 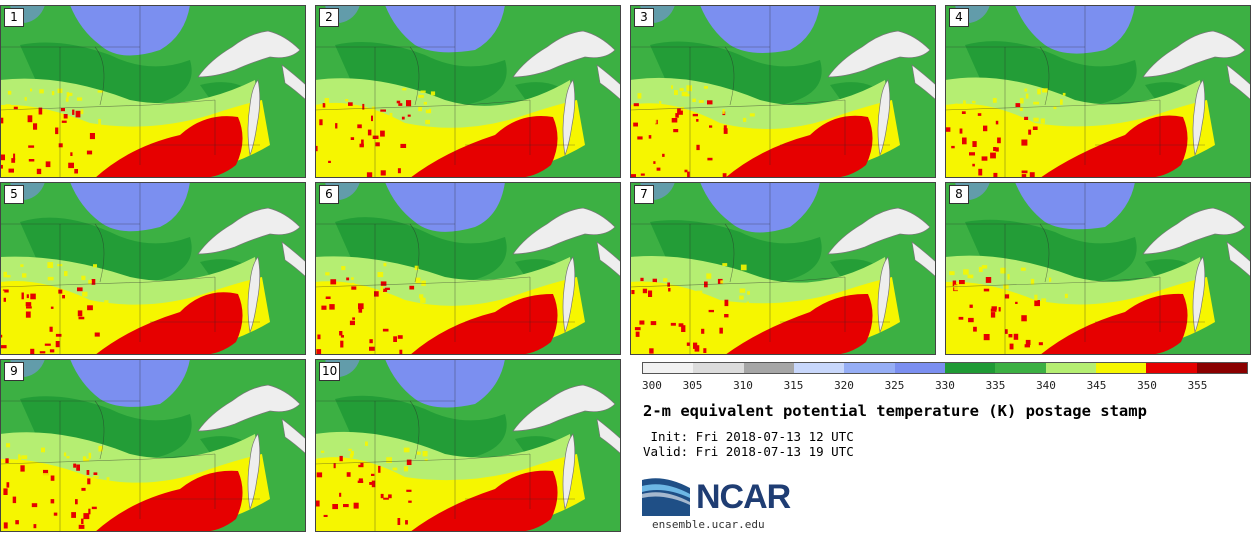 I want to click on colorbar-tick-label: 345, so click(x=1096, y=385).